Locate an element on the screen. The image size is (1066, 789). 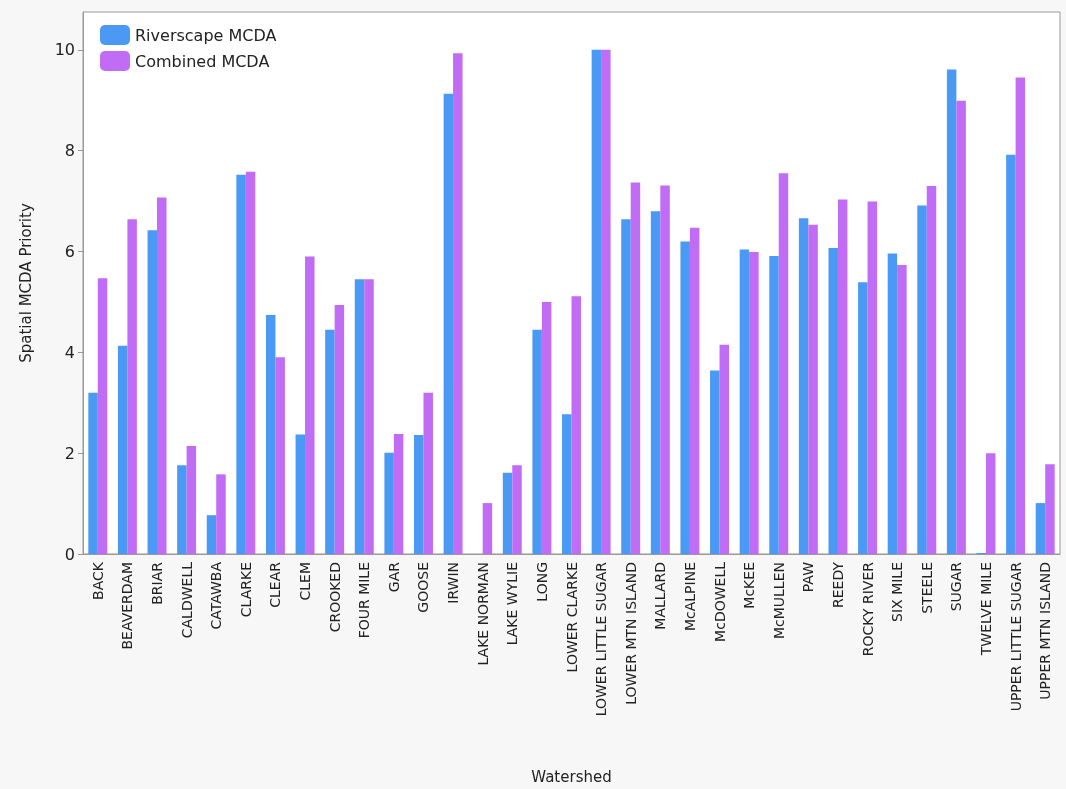
y-tick-label: 4 is located at coordinates (69, 352).